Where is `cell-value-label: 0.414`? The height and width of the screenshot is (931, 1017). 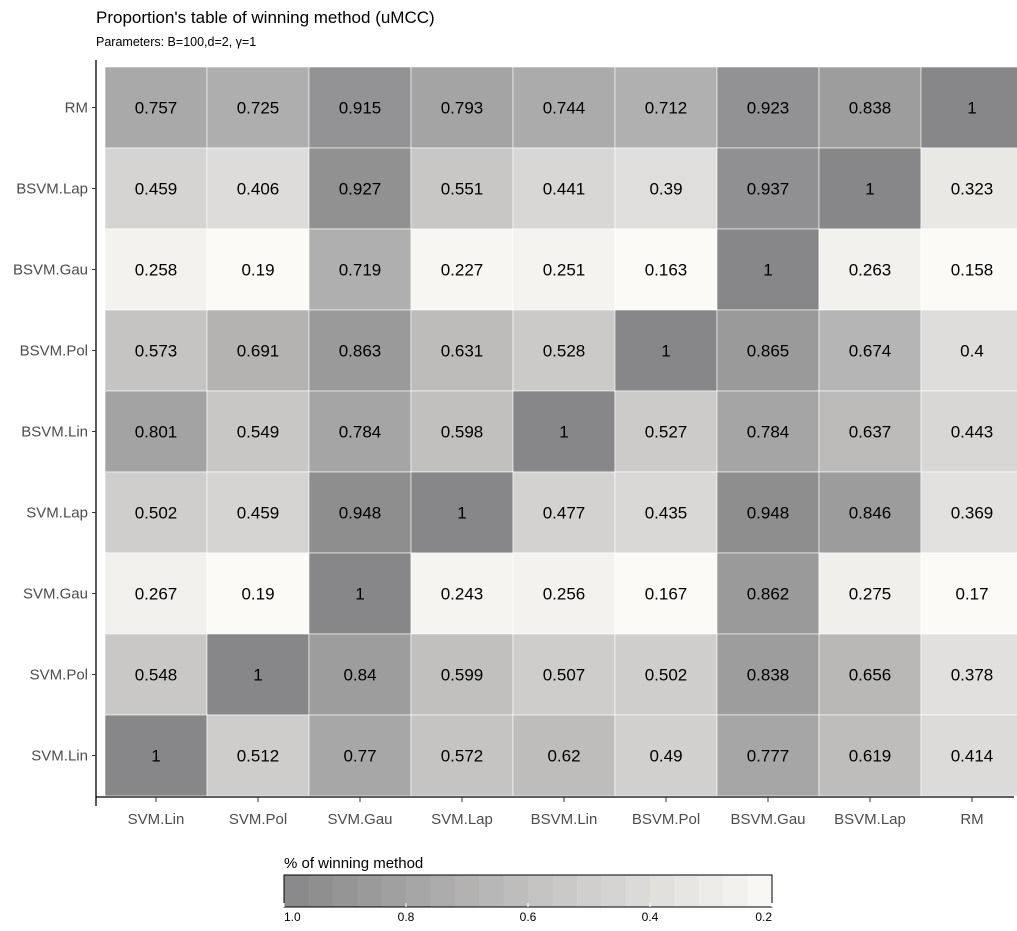
cell-value-label: 0.414 is located at coordinates (972, 756).